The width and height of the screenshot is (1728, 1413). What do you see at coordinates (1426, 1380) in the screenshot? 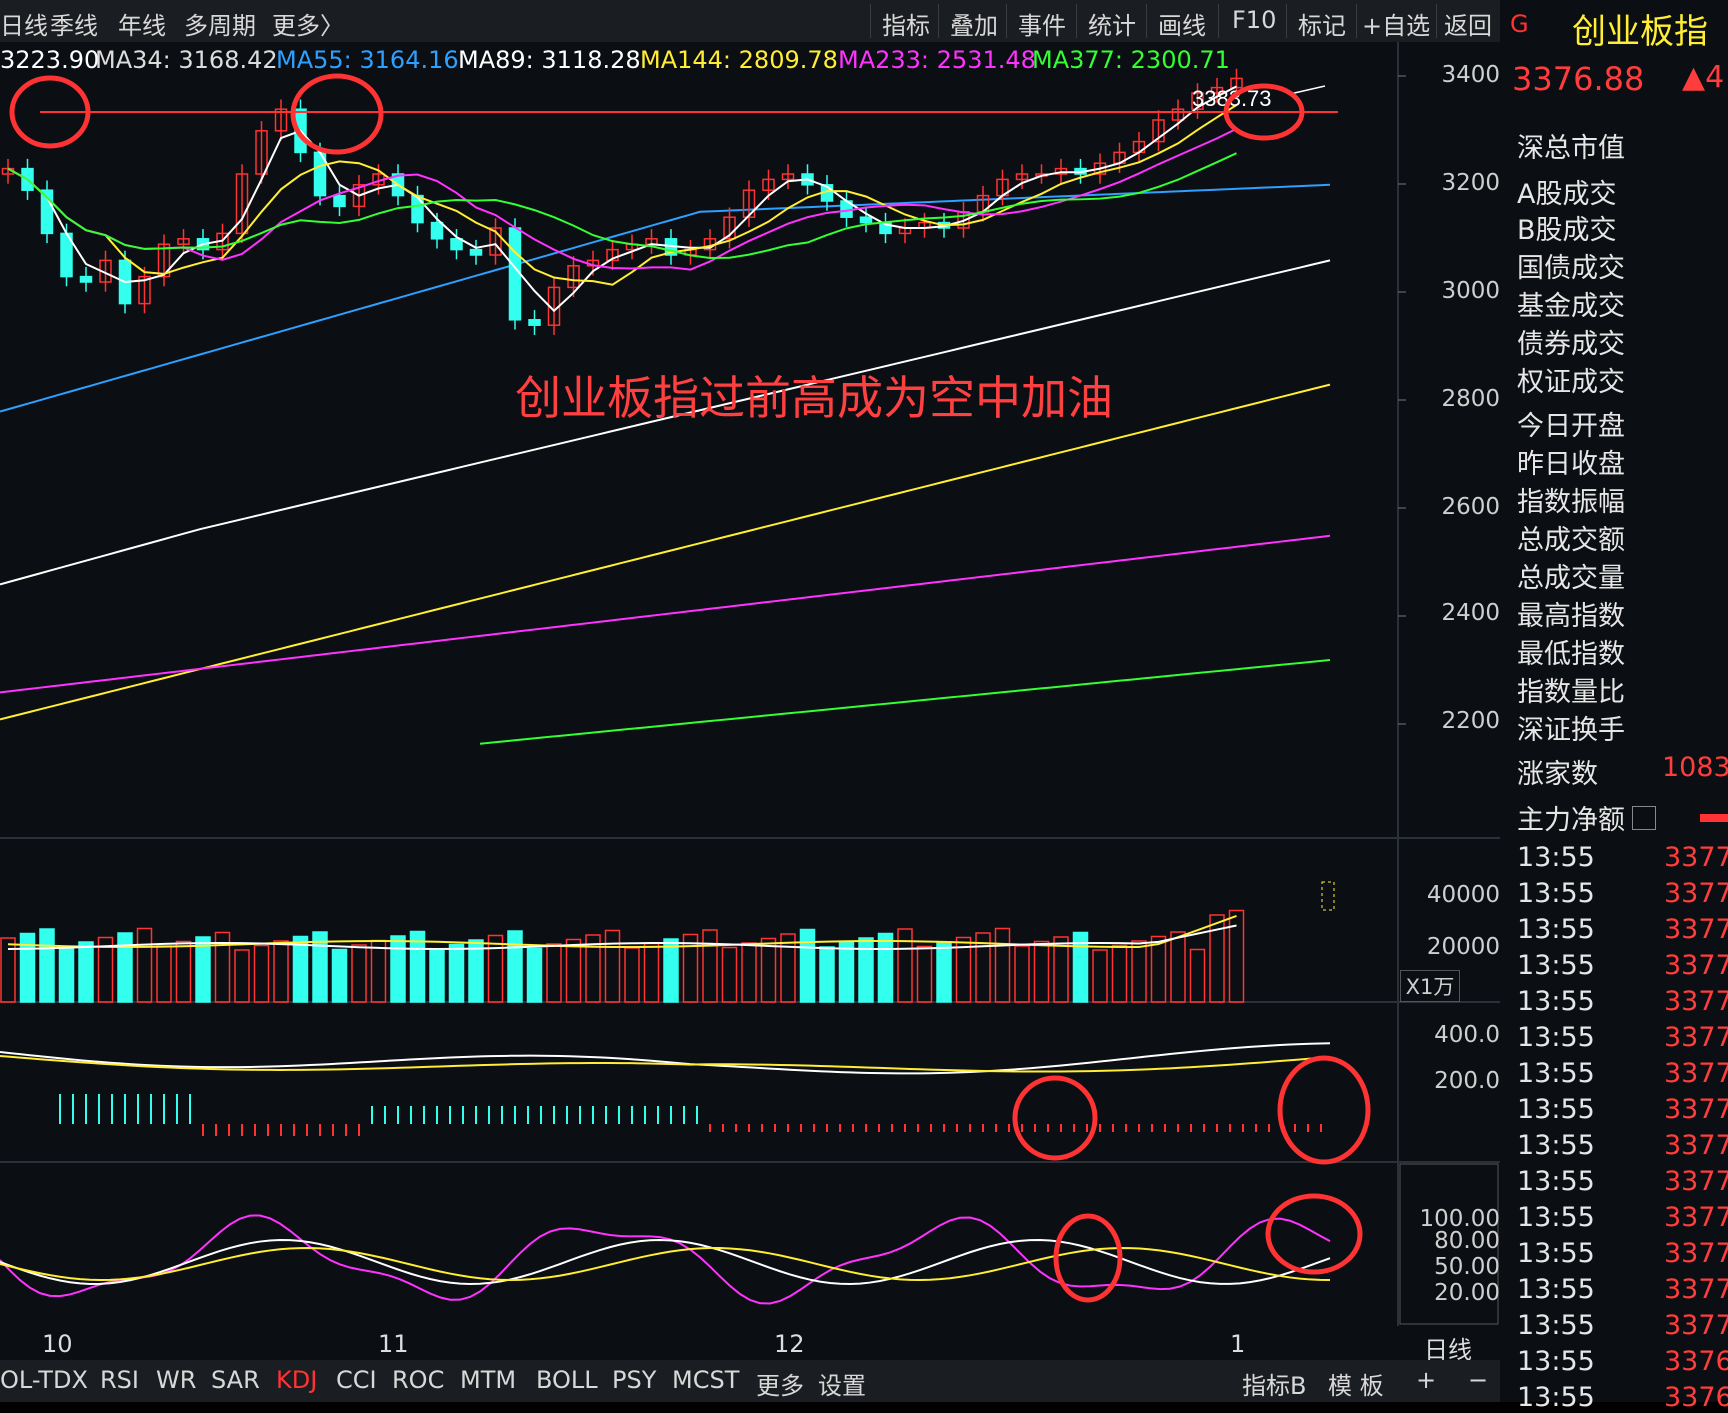
I see `zoom-in-button: +` at bounding box center [1426, 1380].